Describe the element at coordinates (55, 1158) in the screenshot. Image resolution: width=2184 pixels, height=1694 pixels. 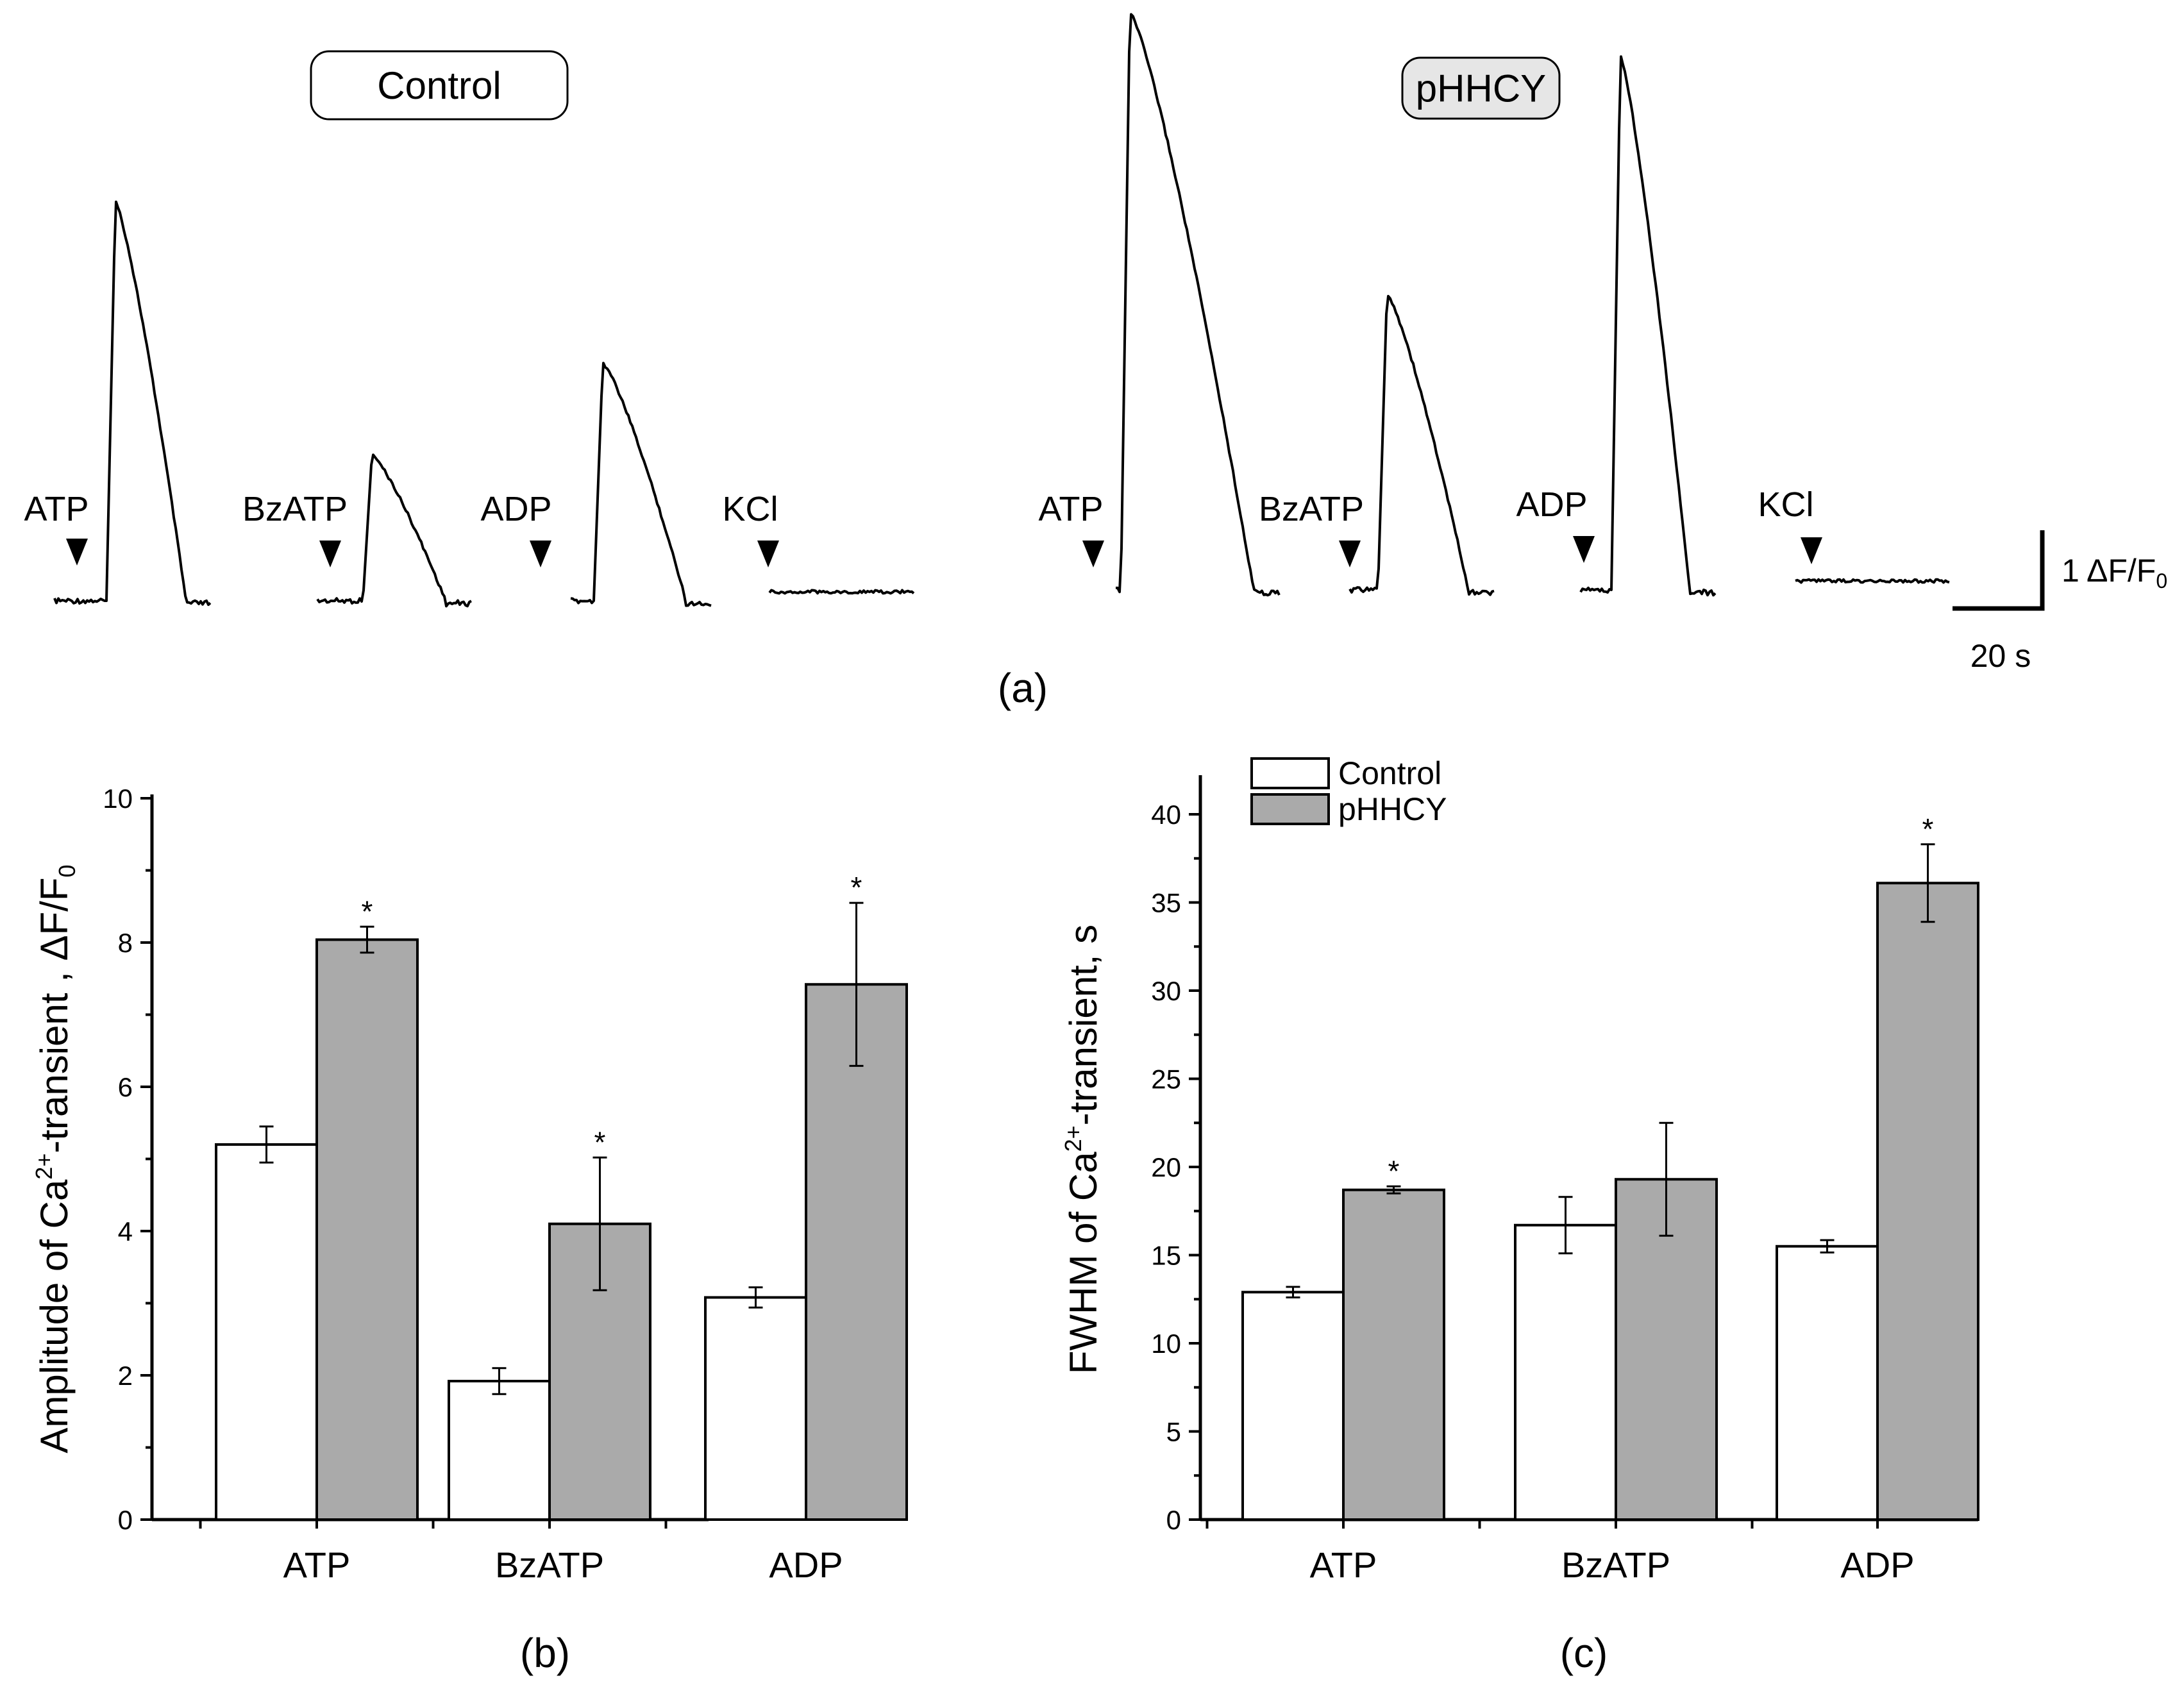
I see `y-axis-label: Amplitude of Ca2+-transient , ΔF/F0` at that location.